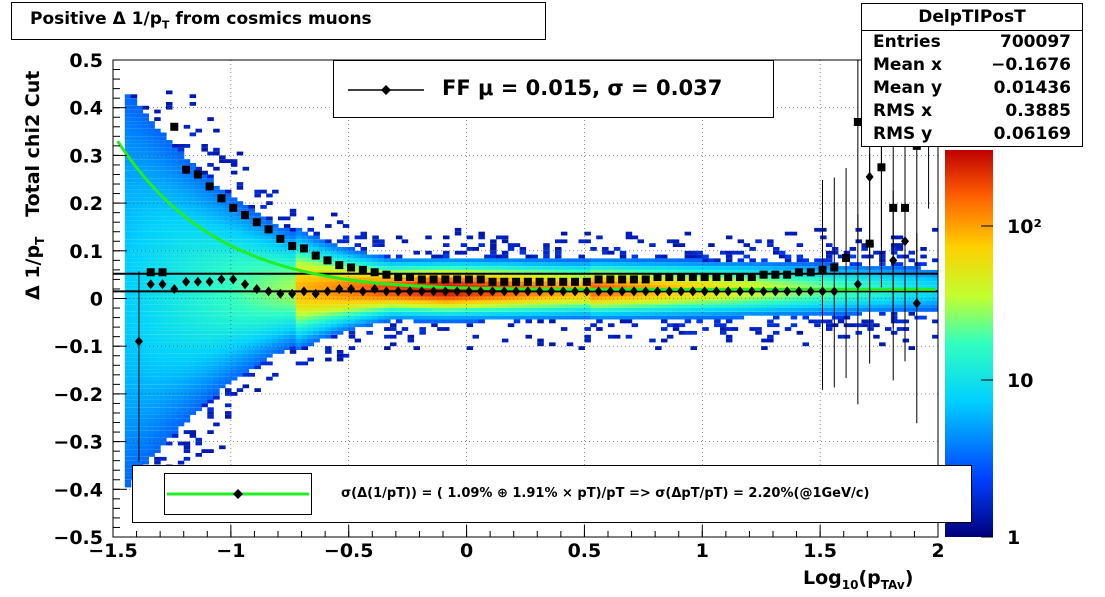  I want to click on stats-key: RMS x, so click(903, 111).